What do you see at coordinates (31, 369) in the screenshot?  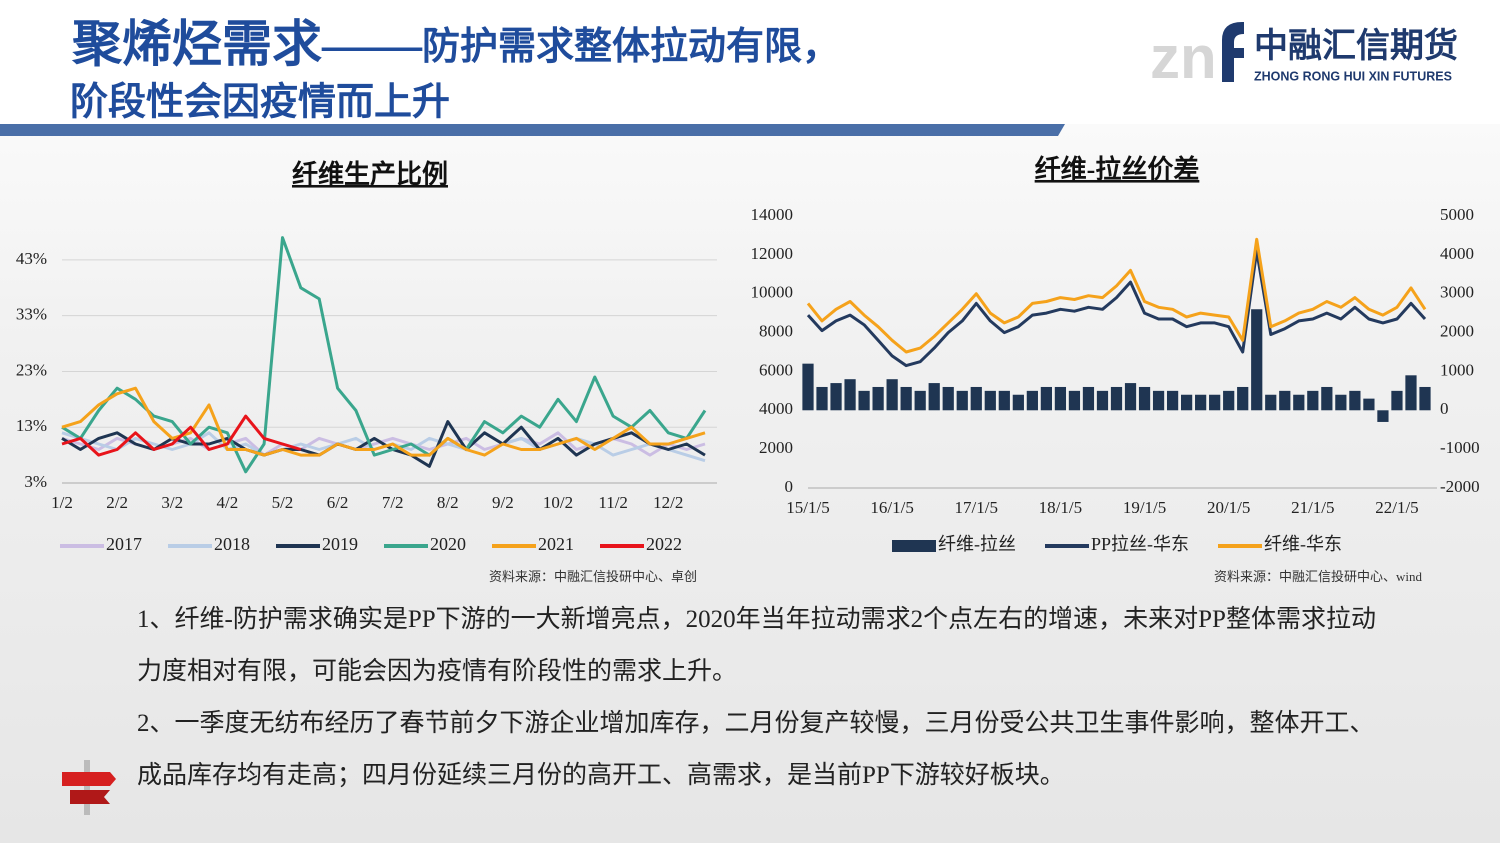 I see `y-tick-label: 23%` at bounding box center [31, 369].